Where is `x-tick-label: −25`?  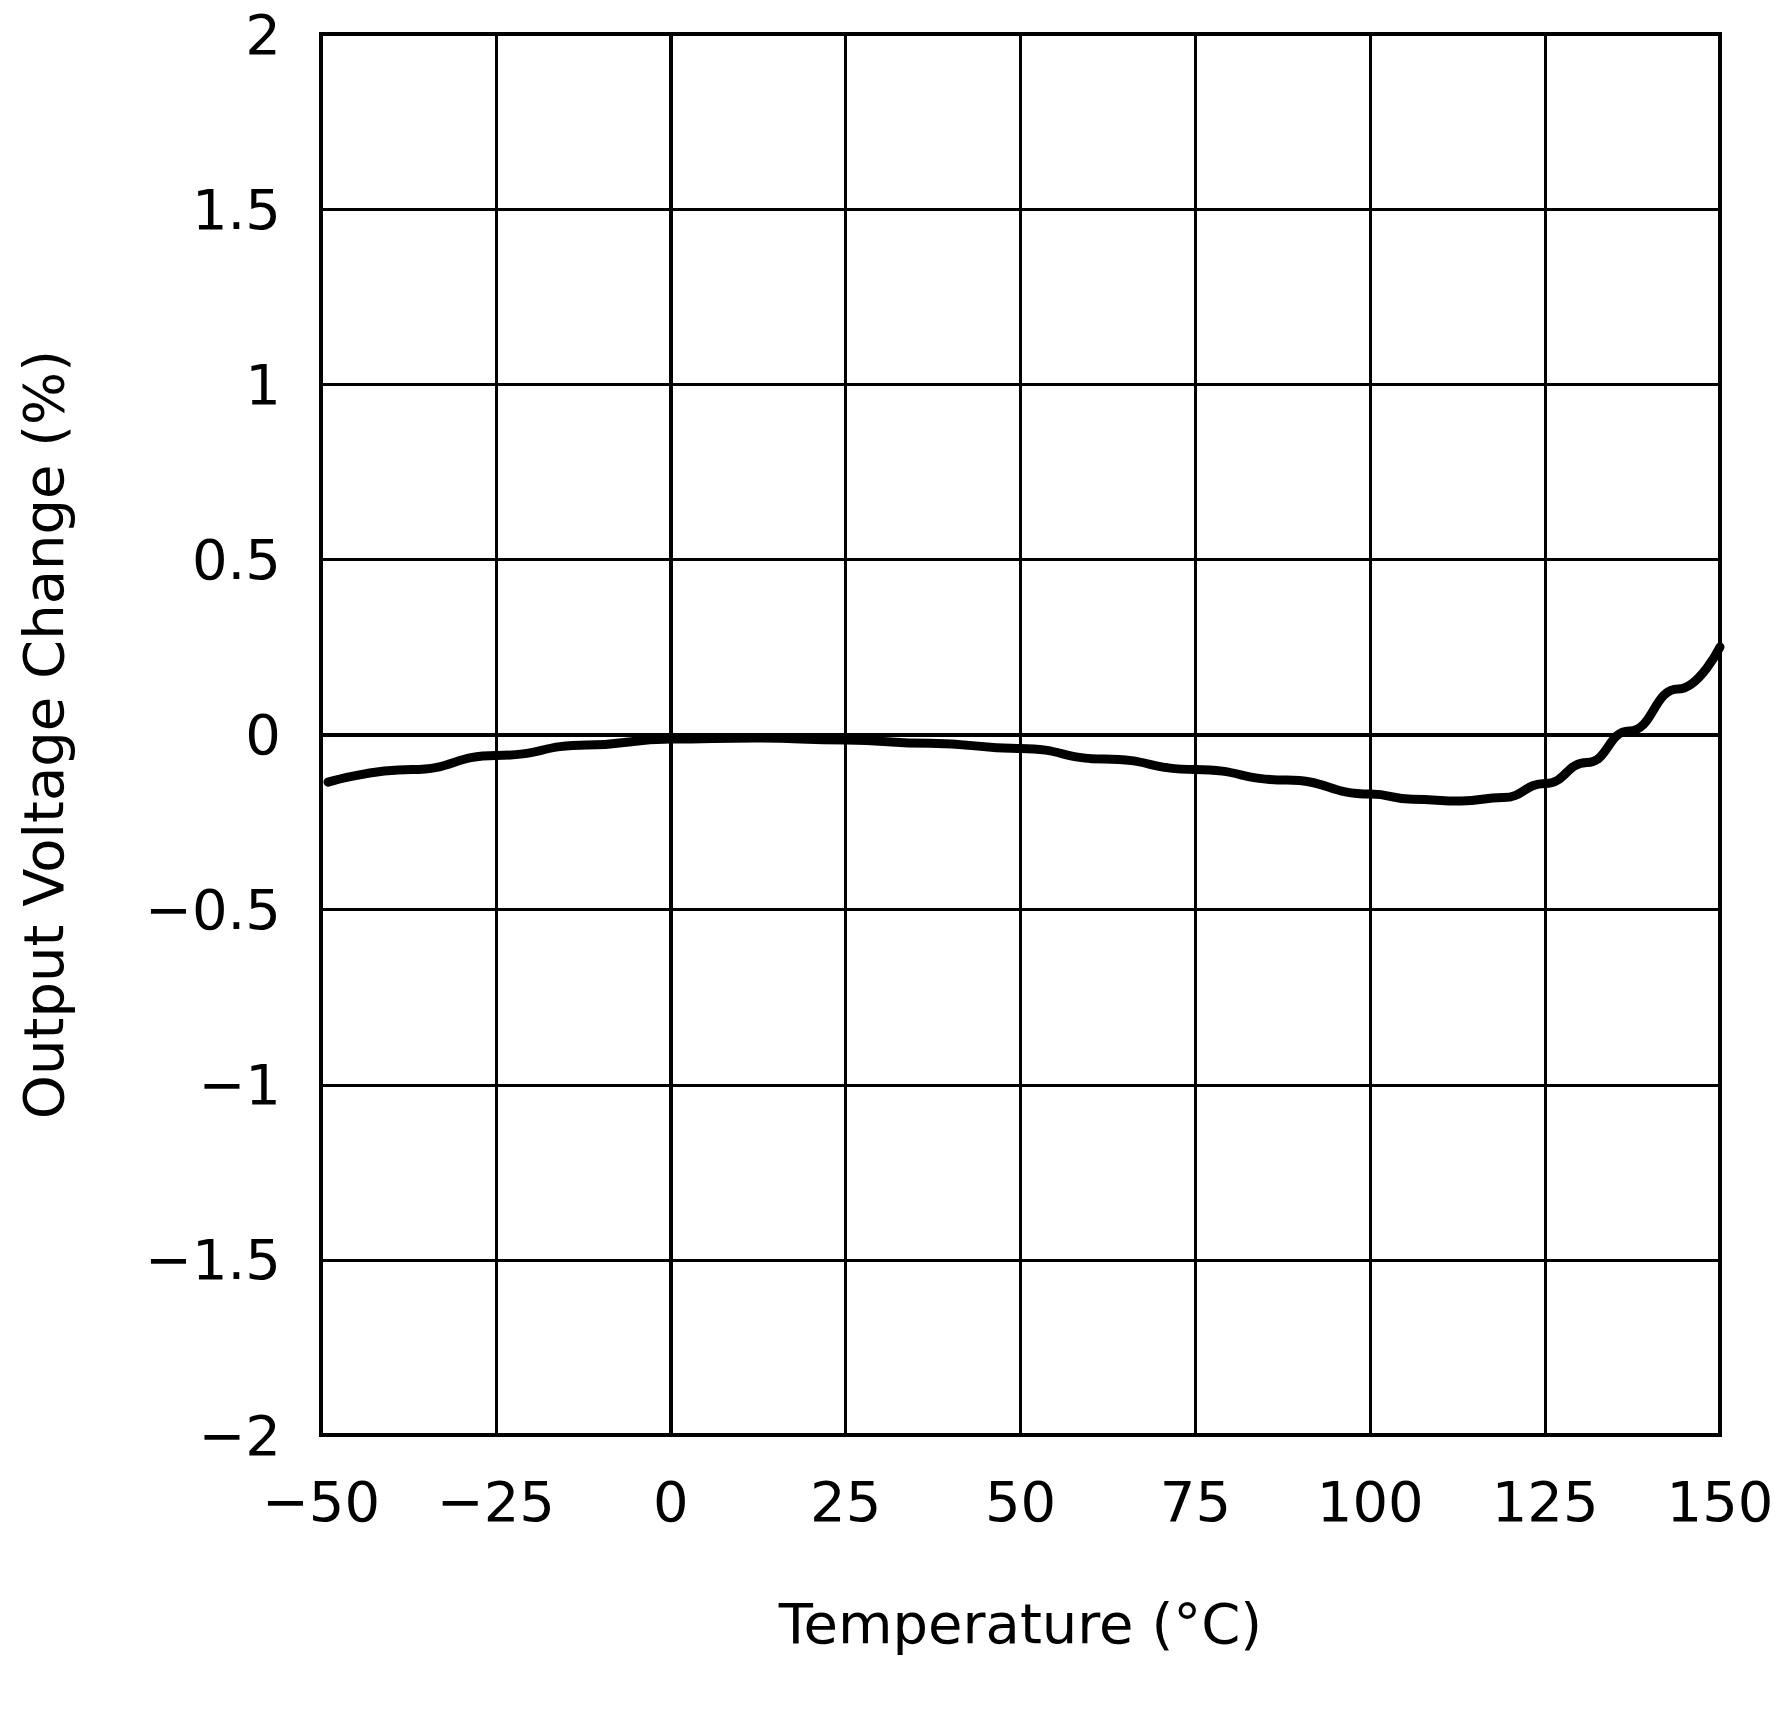 x-tick-label: −25 is located at coordinates (495, 1501).